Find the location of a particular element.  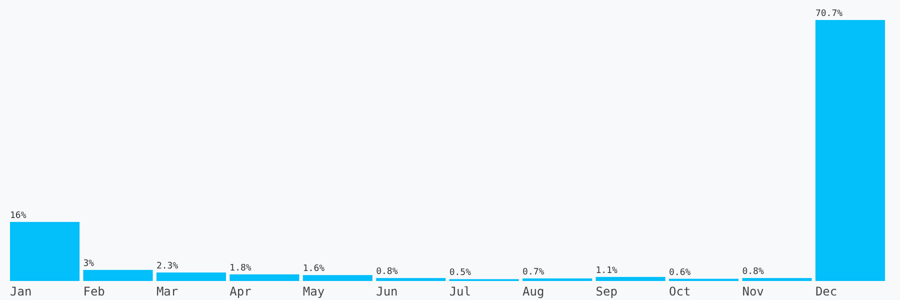

data-label: 16% is located at coordinates (18, 215).